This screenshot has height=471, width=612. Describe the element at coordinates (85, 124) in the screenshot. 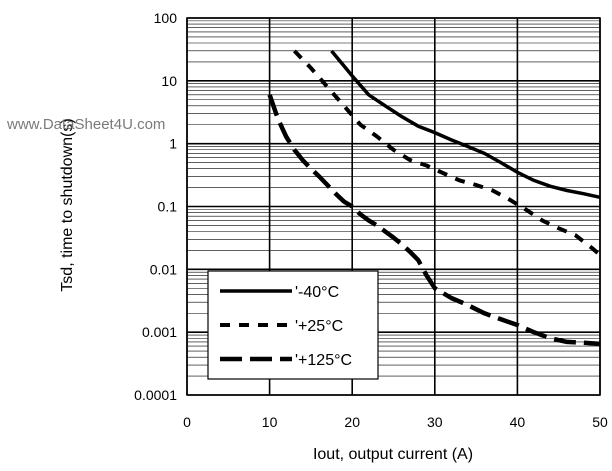

I see `watermark: www.DataSheet4U.com` at that location.